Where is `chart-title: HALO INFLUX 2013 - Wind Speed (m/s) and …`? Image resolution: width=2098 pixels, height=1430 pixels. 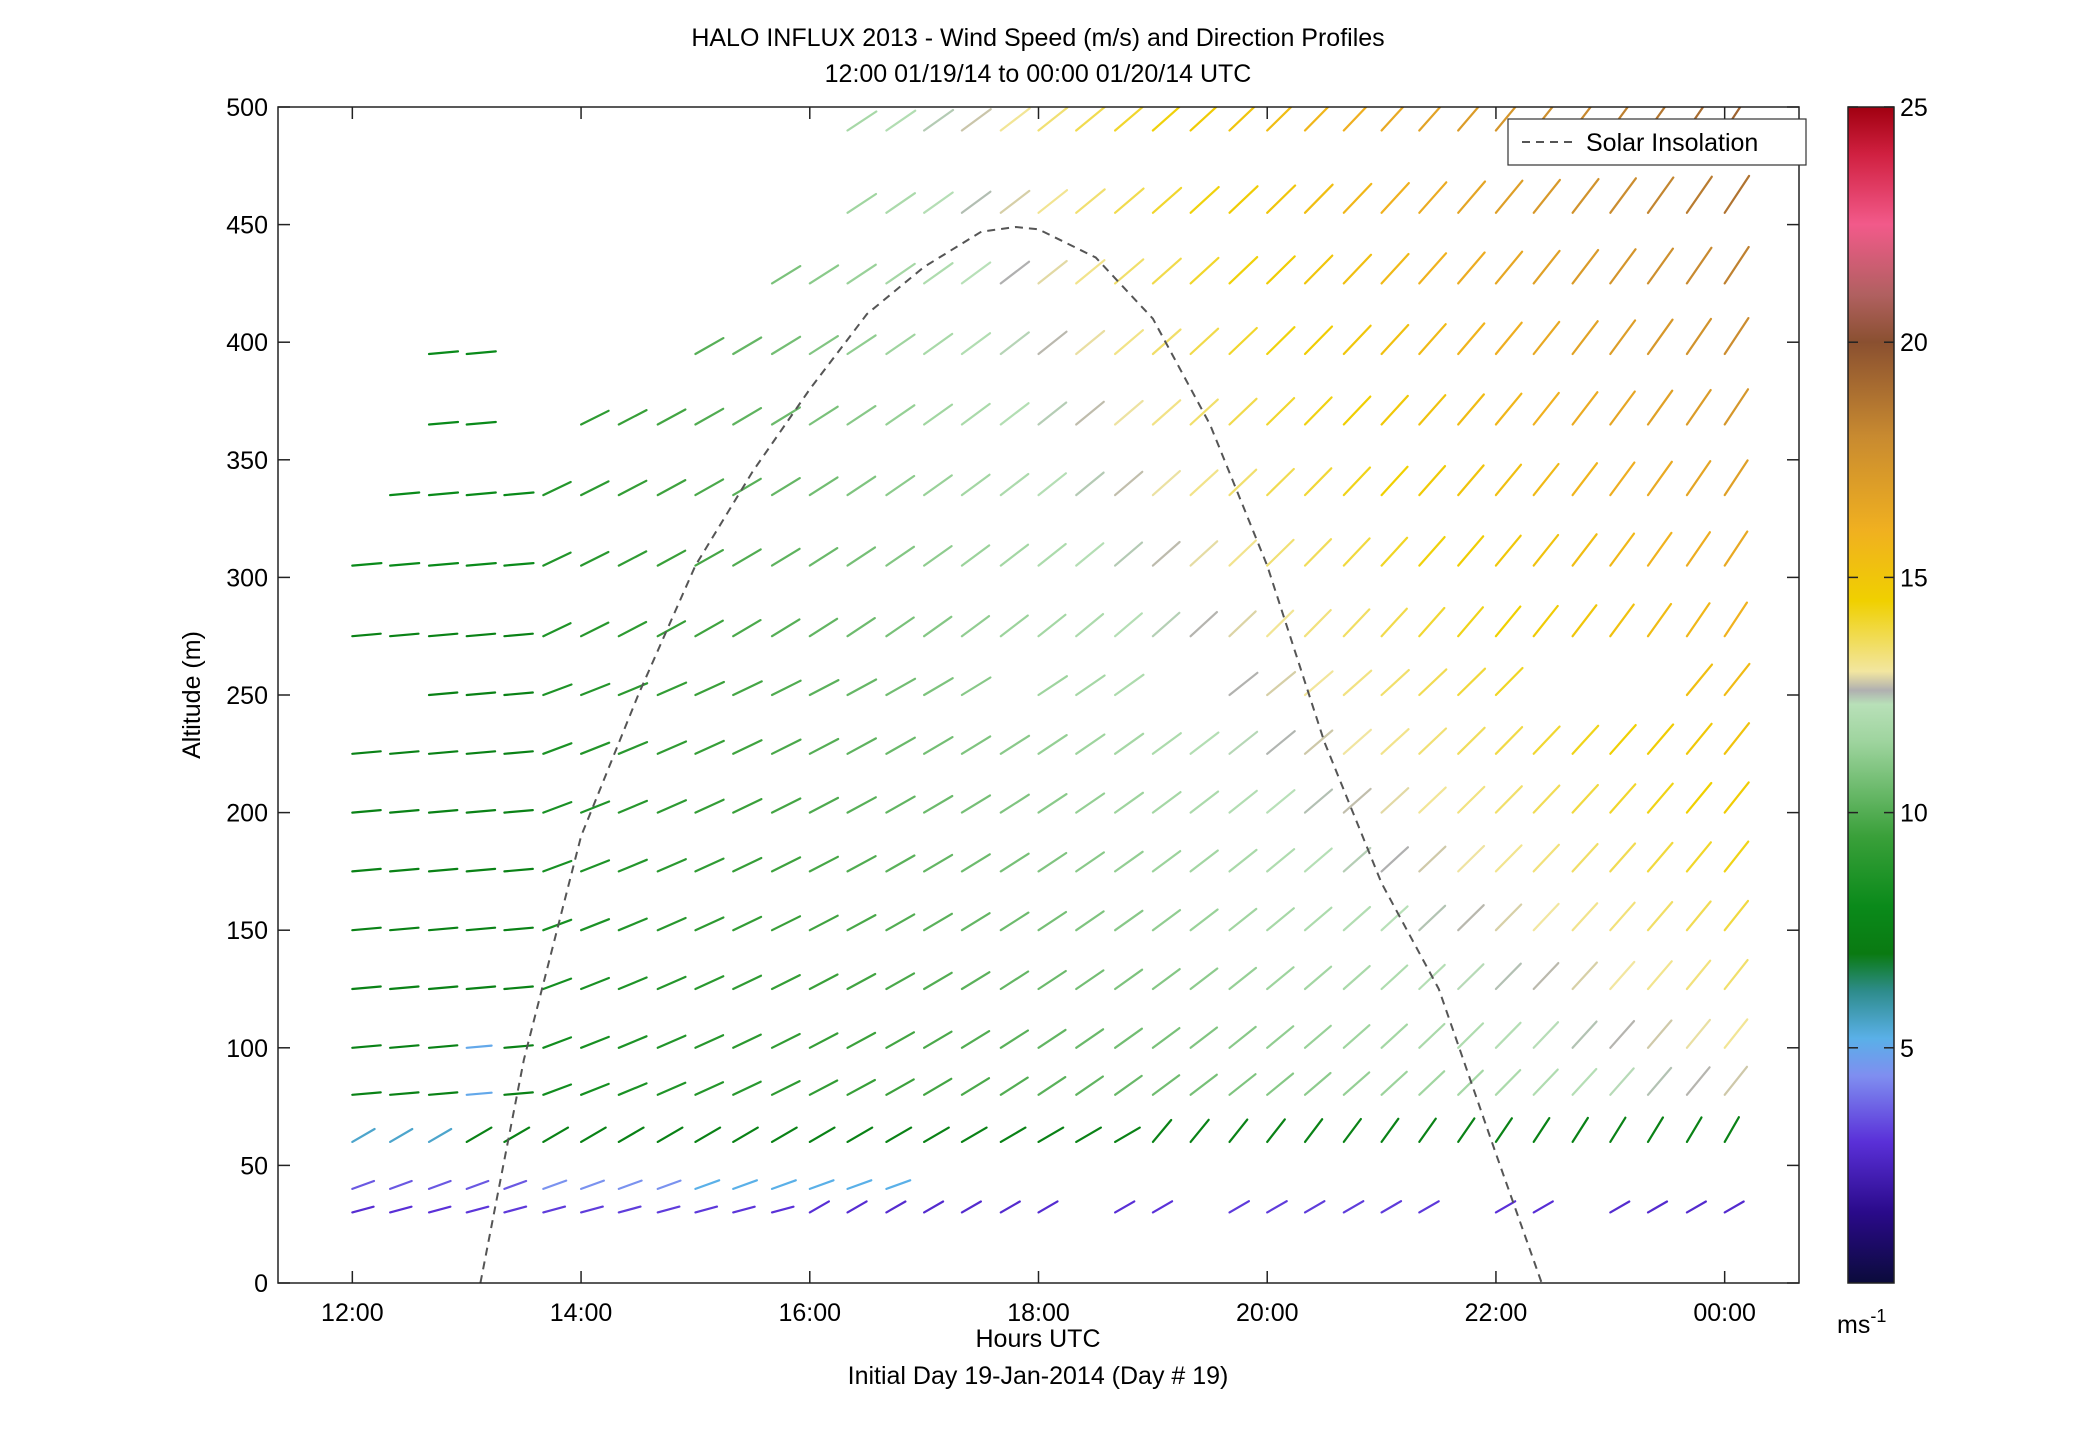
chart-title: HALO INFLUX 2013 - Wind Speed (m/s) and … is located at coordinates (1037, 38).